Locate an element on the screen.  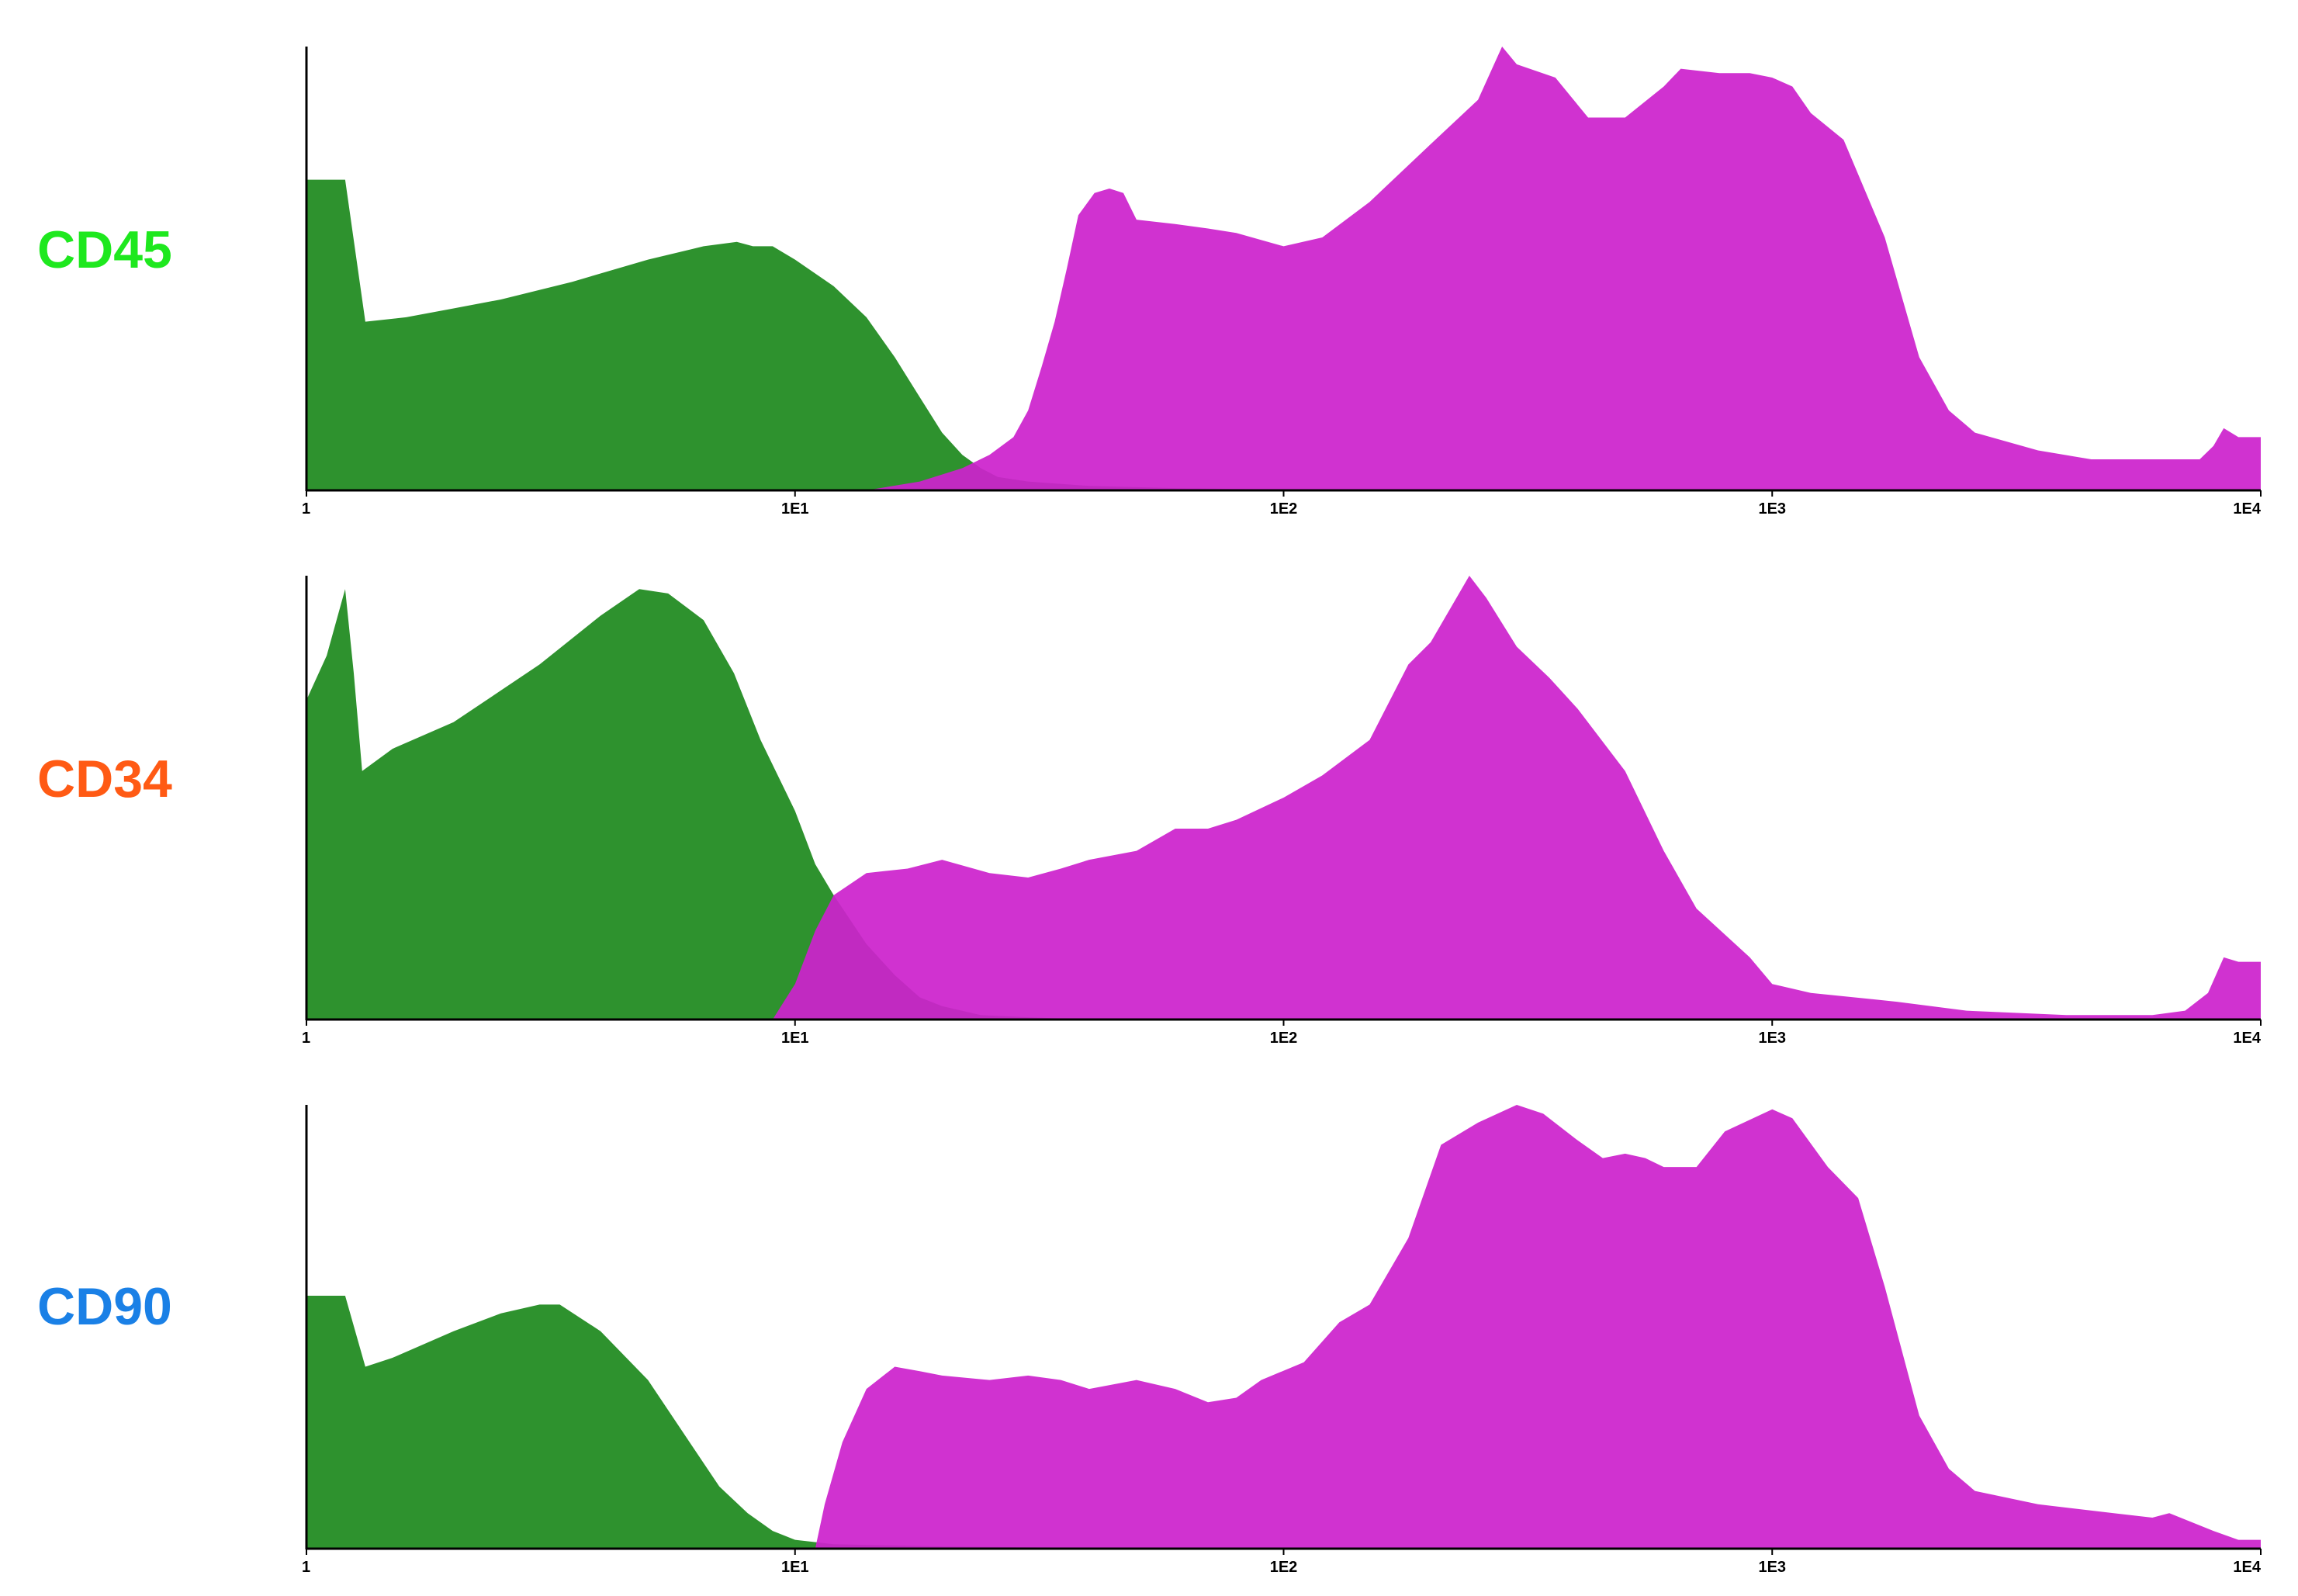
control-histogram is located at coordinates (1283, 1422).